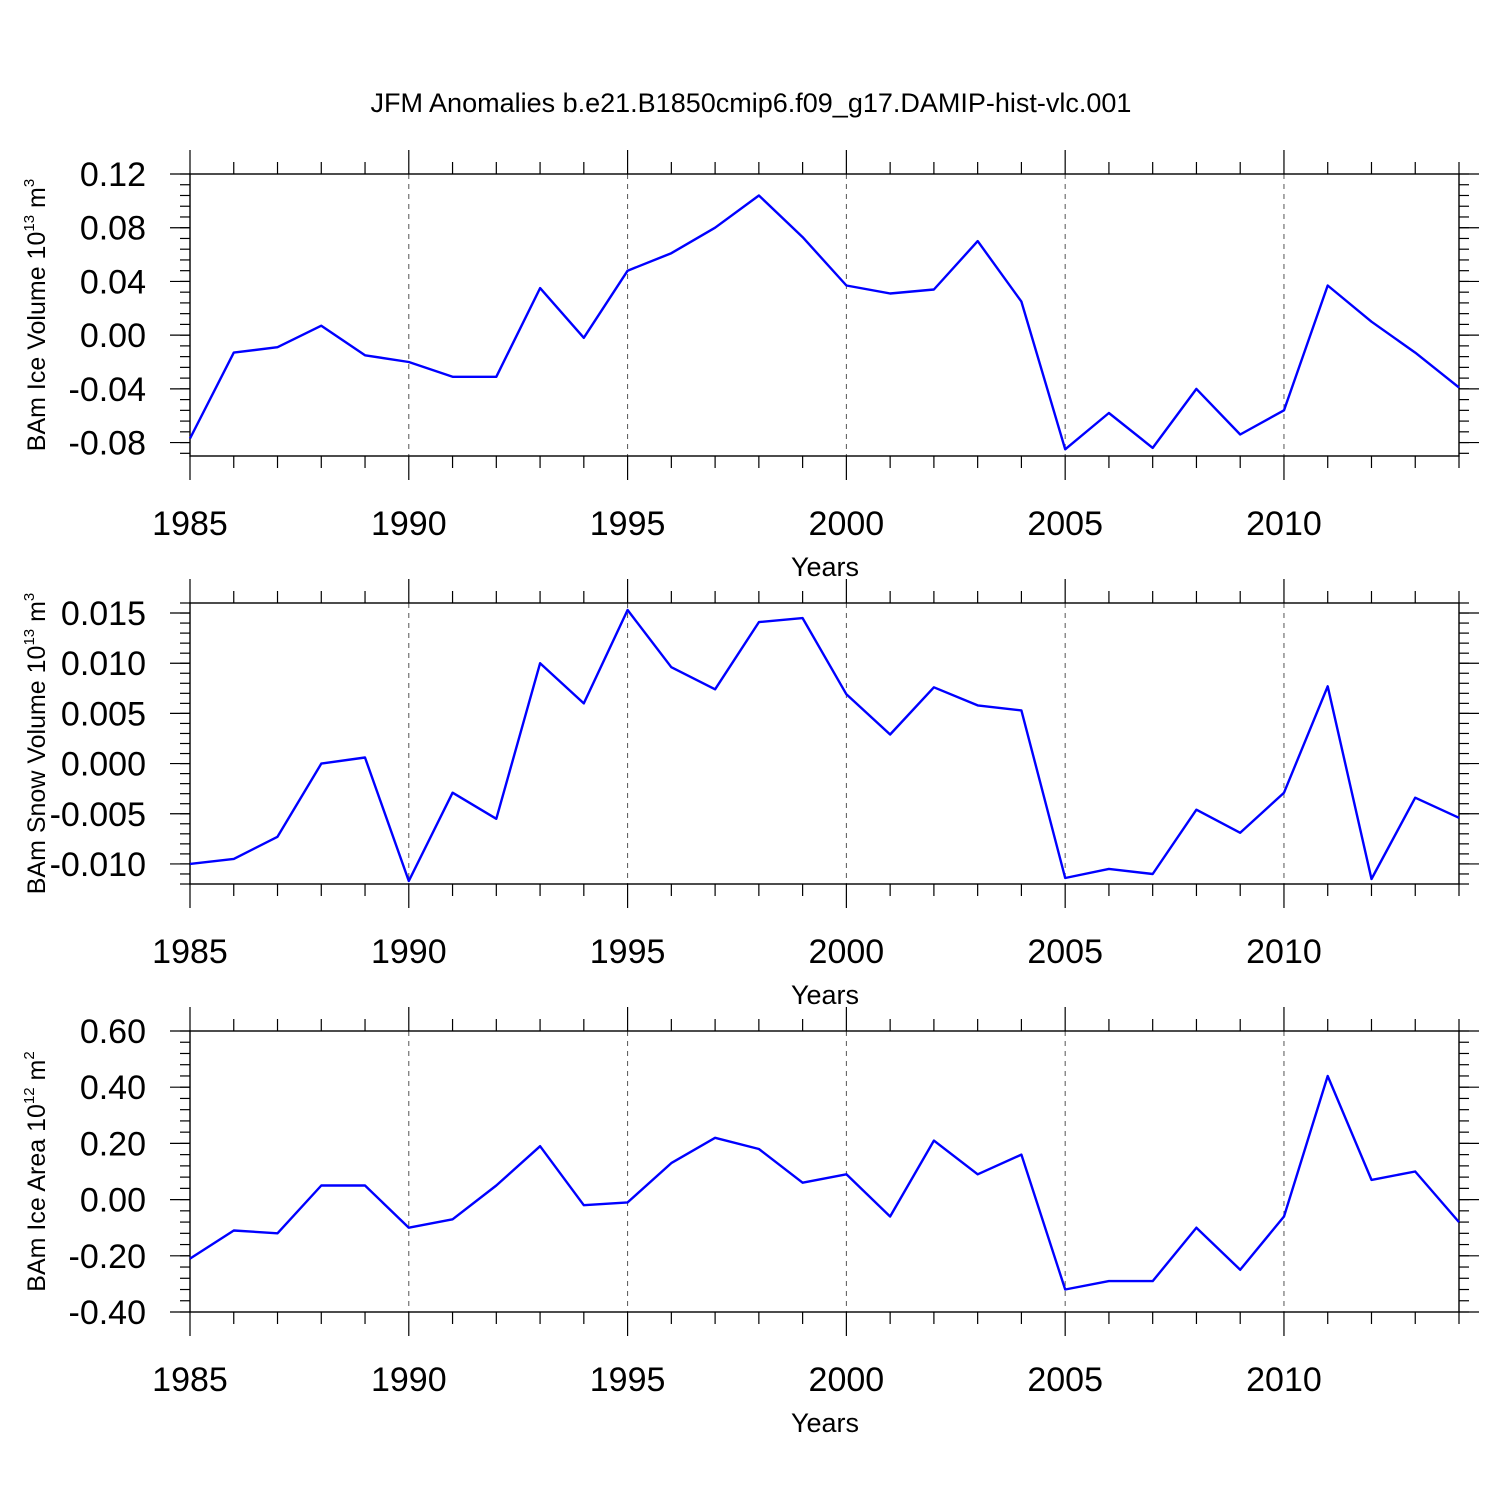 Image resolution: width=1500 pixels, height=1500 pixels. What do you see at coordinates (29, 1055) in the screenshot?
I see `y-axis-label-unit-exponent: 2` at bounding box center [29, 1055].